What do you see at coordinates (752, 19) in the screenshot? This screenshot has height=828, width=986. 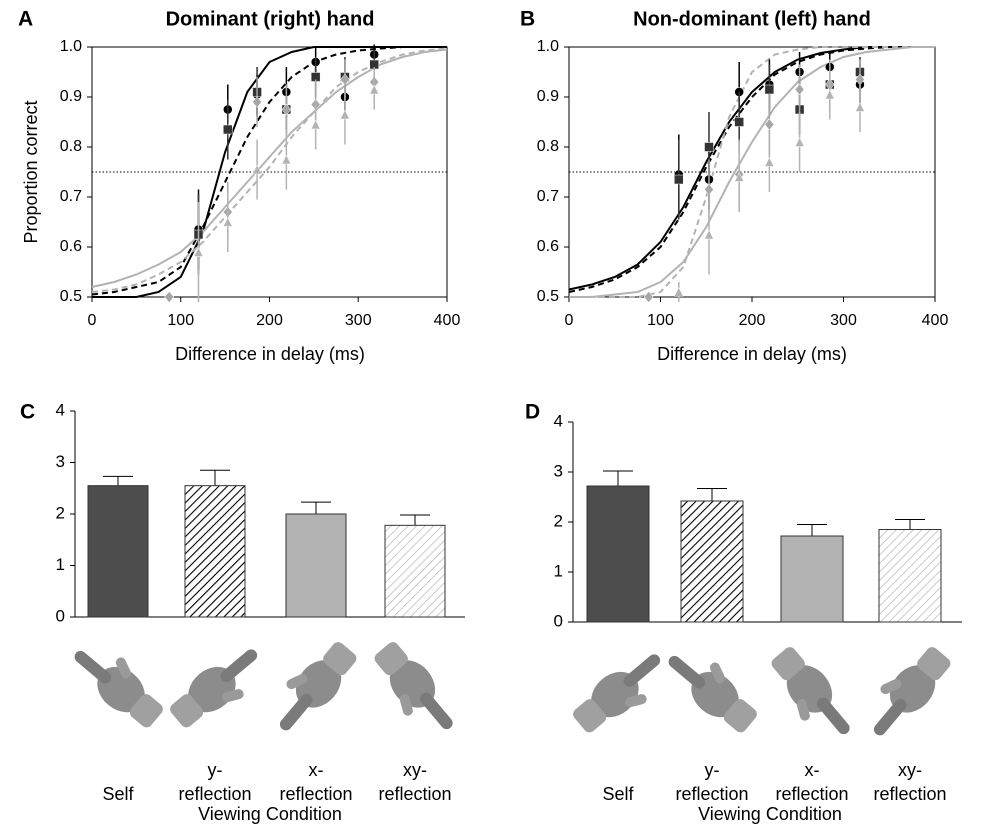 I see `chart-title: Non-dominant (left) hand` at bounding box center [752, 19].